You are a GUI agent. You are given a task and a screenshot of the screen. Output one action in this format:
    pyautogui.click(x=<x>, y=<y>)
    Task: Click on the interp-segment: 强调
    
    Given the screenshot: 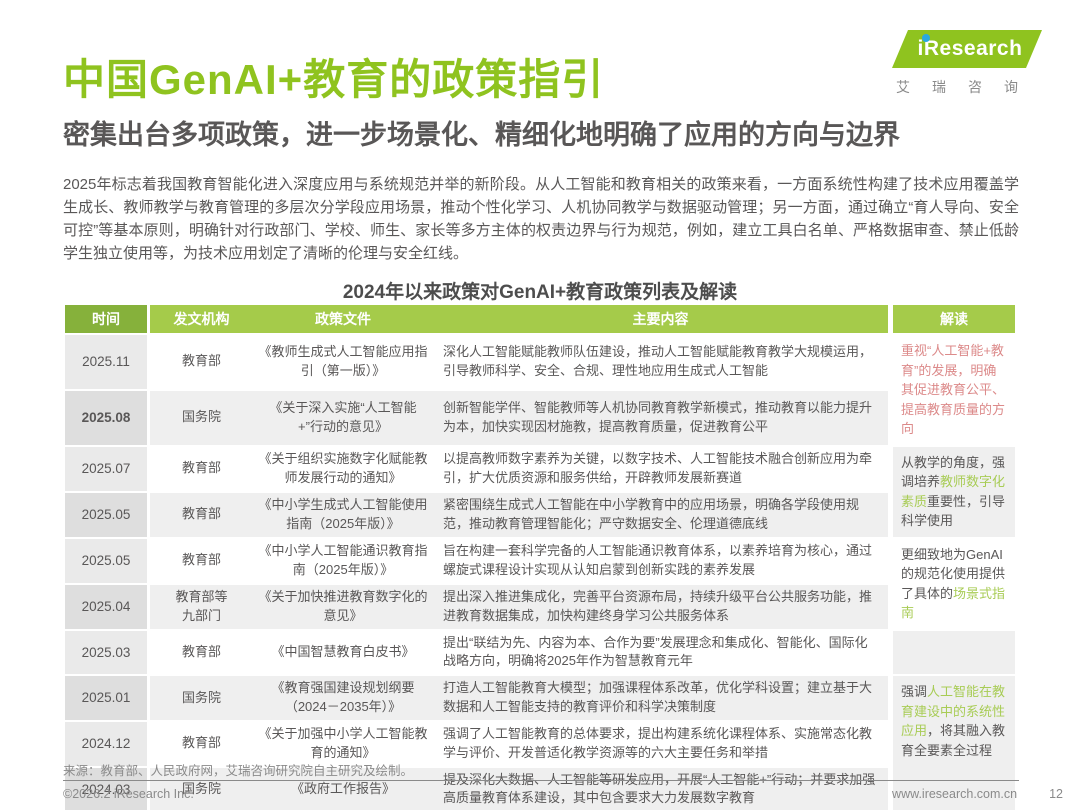 What is the action you would take?
    pyautogui.click(x=914, y=692)
    